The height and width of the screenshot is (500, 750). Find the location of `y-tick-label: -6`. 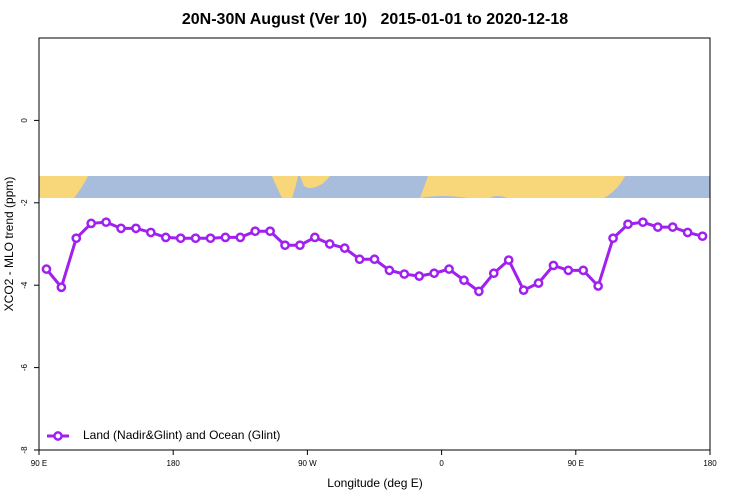

y-tick-label: -6 is located at coordinates (24, 367).